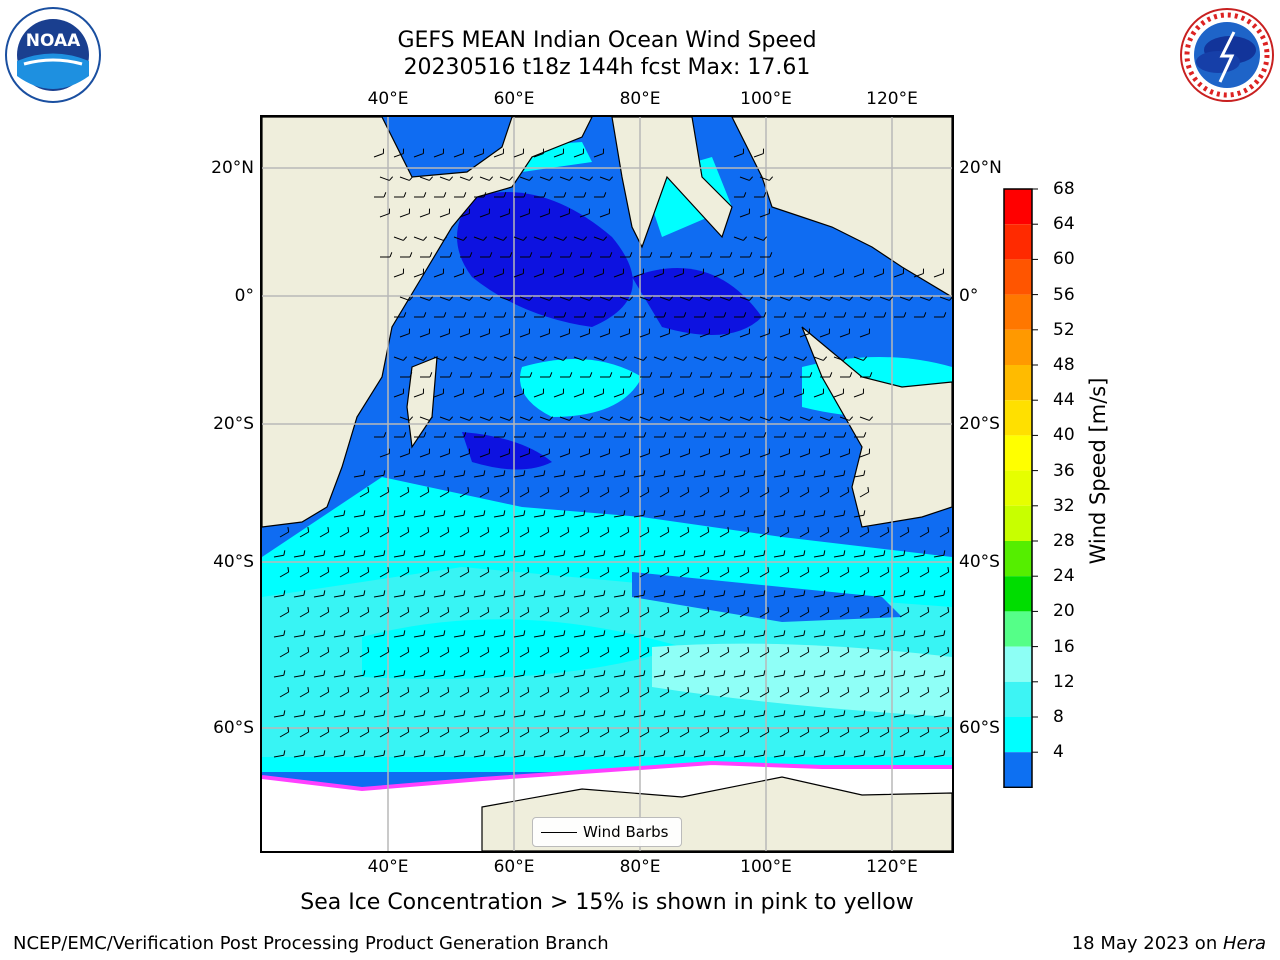 The image size is (1280, 960). I want to click on colorbar-tick-label: 52, so click(1064, 329).